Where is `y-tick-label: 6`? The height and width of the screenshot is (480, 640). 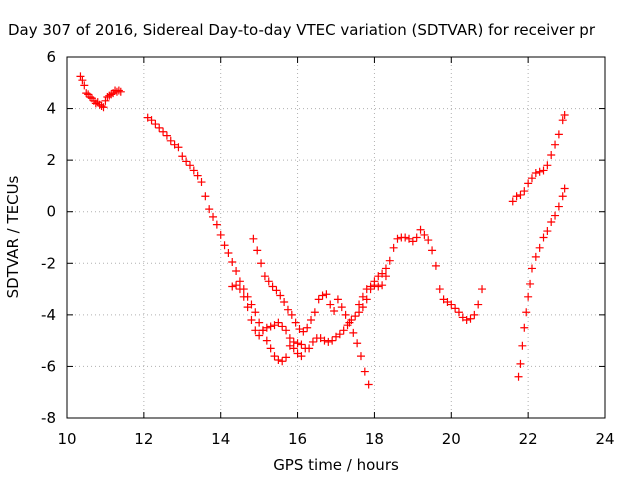
y-tick-label: 6 is located at coordinates (51, 57).